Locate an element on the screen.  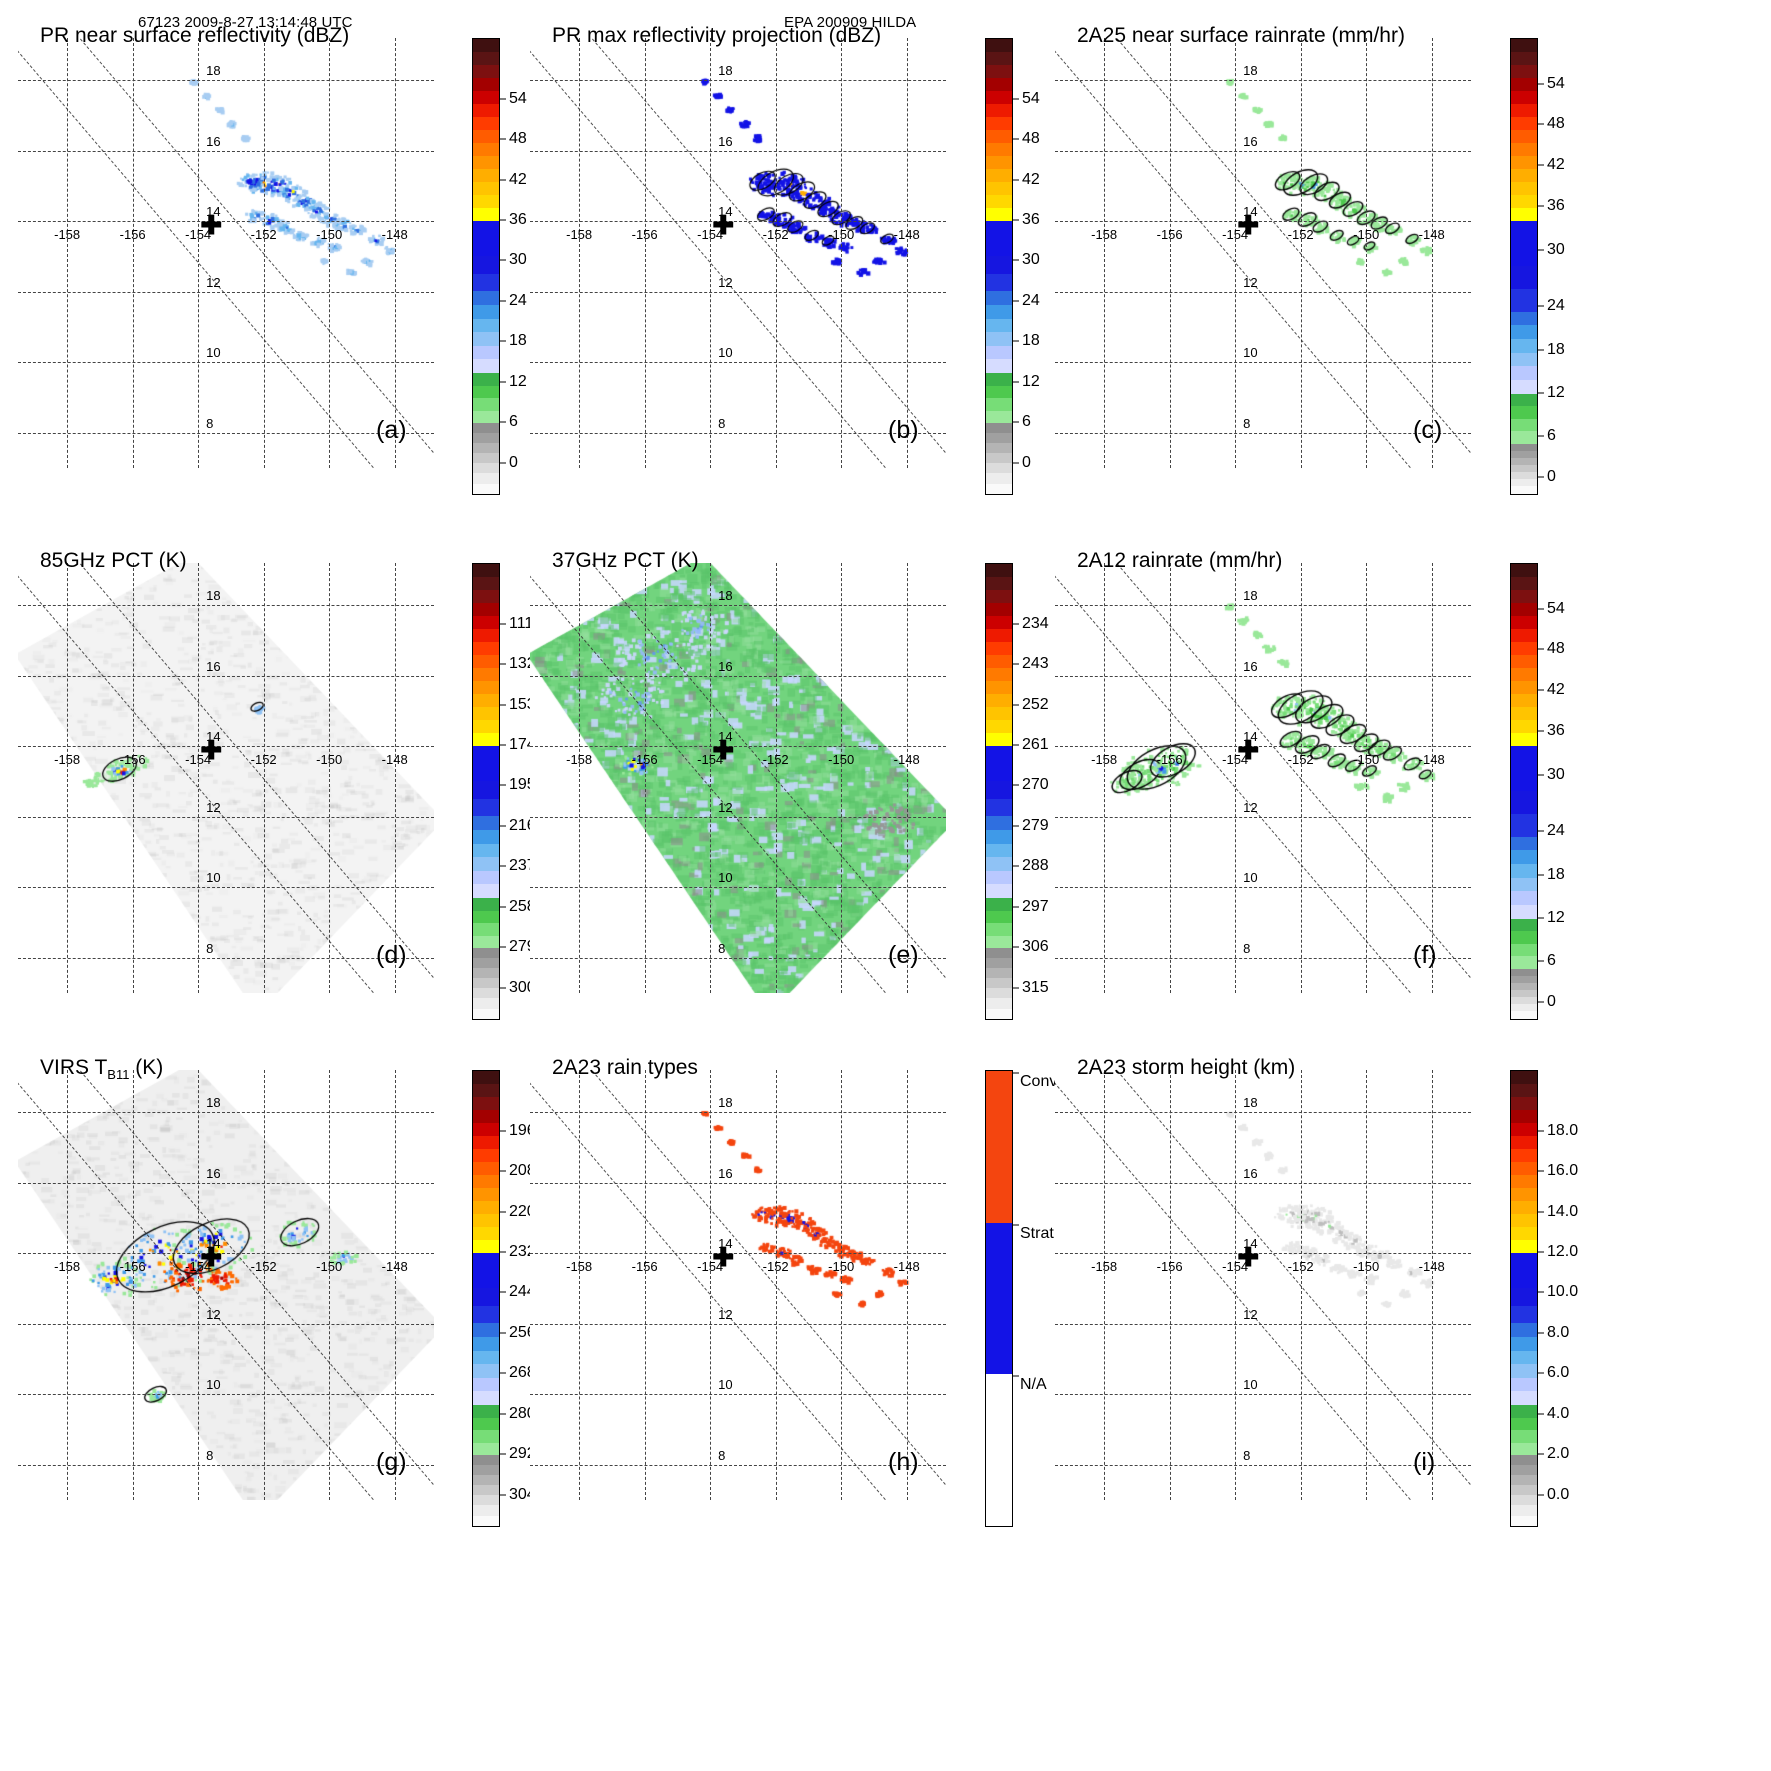
panel-label-i: (i) is located at coordinates (1424, 1462).